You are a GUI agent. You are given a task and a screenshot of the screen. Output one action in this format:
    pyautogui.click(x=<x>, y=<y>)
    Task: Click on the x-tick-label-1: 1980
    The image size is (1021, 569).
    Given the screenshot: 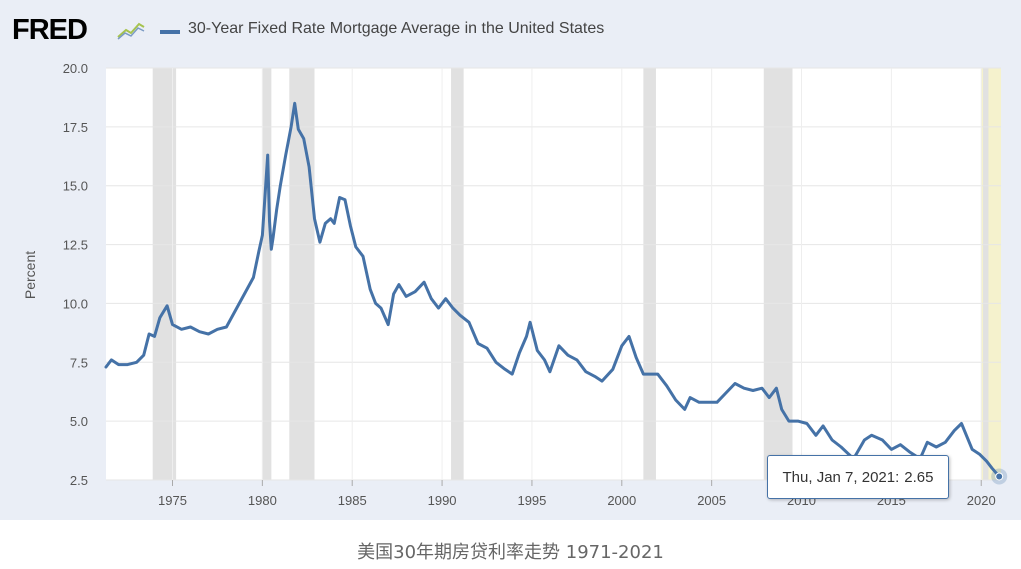 What is the action you would take?
    pyautogui.click(x=262, y=500)
    